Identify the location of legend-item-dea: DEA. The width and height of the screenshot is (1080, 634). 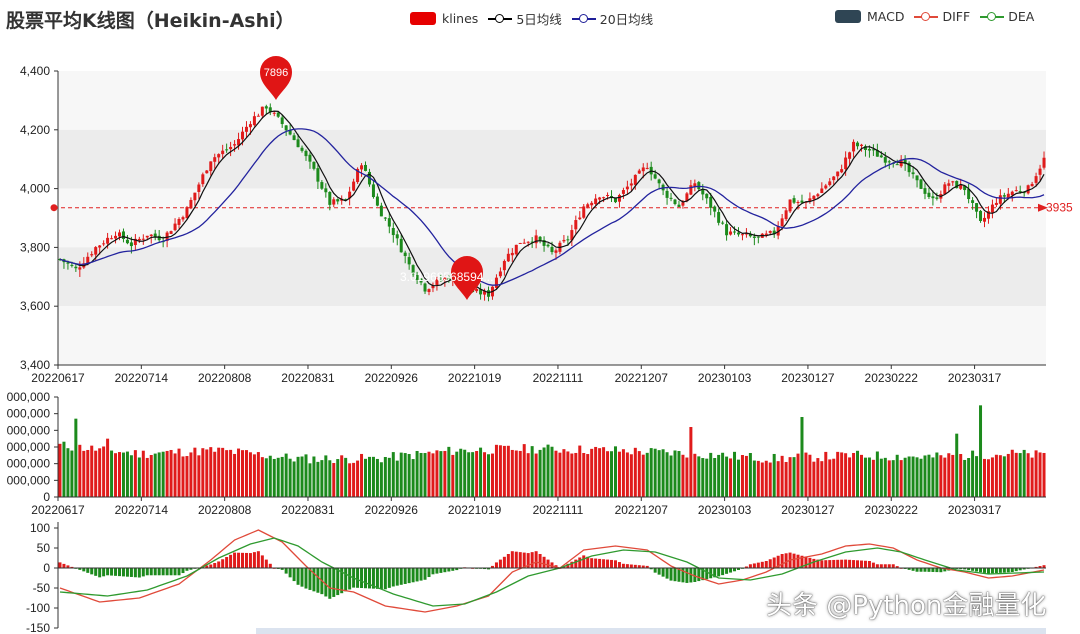
(1007, 16).